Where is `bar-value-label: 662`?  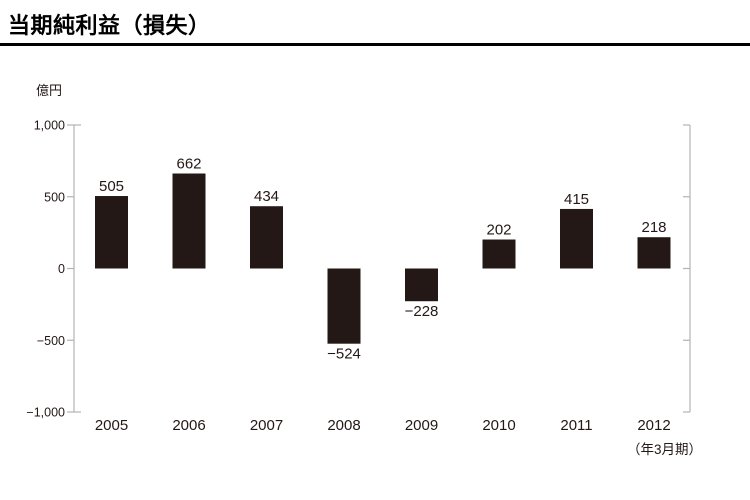
bar-value-label: 662 is located at coordinates (188, 164).